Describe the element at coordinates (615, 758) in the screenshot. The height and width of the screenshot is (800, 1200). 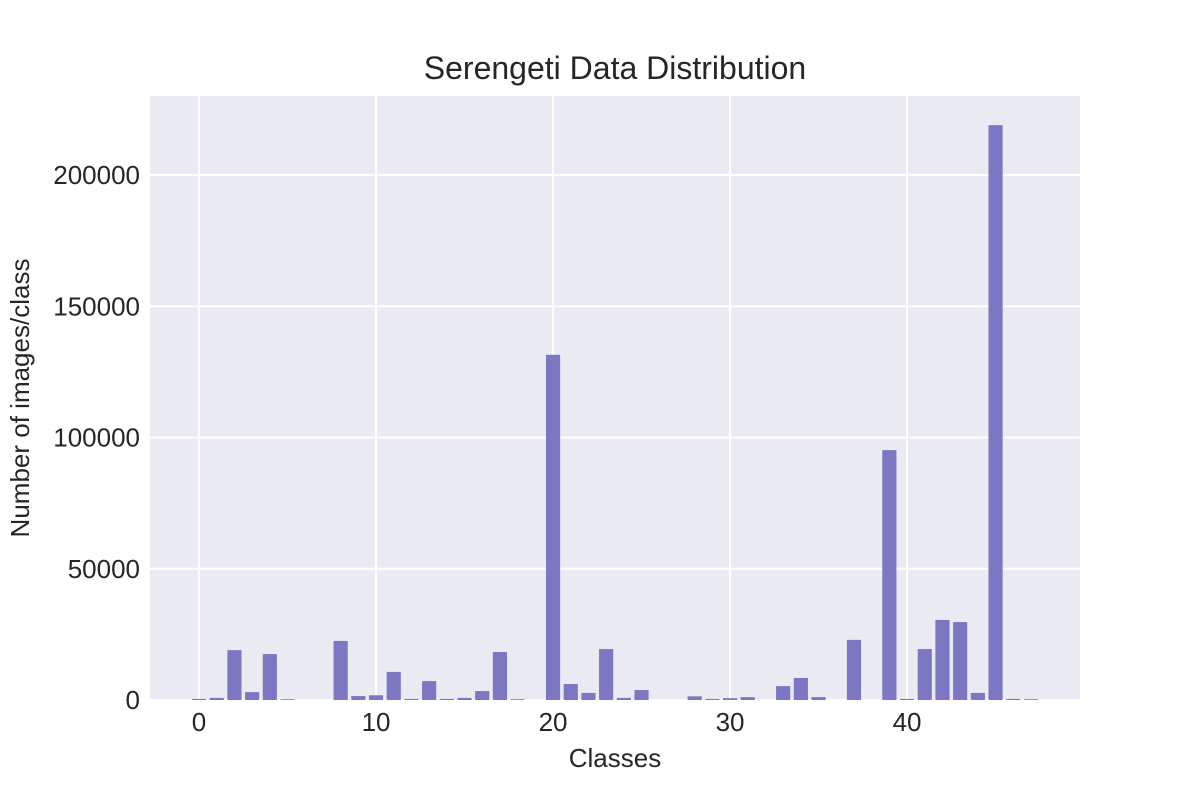
I see `x-axis-label: Classes` at that location.